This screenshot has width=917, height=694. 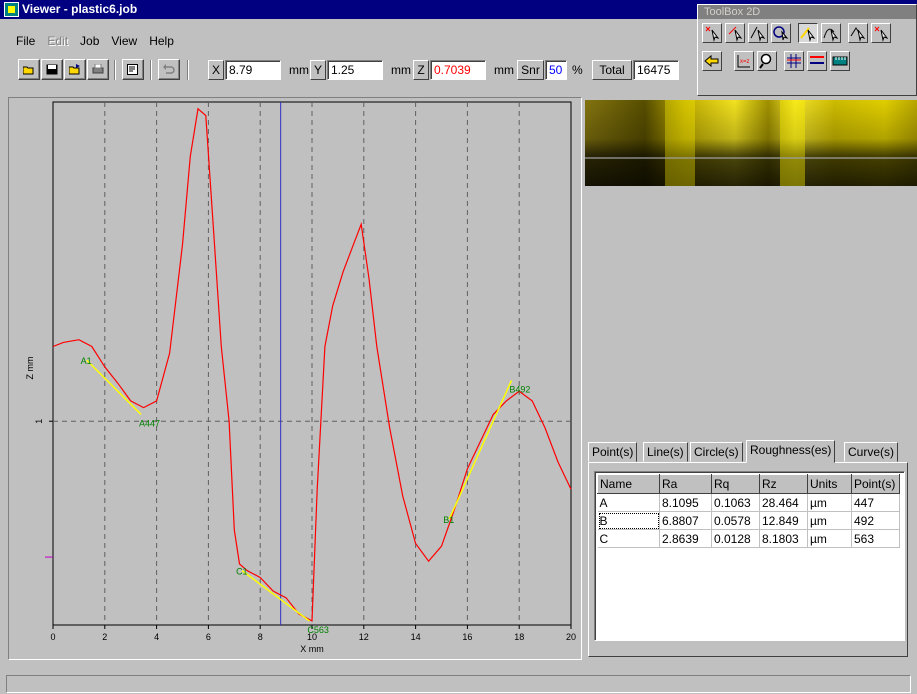 What do you see at coordinates (875, 484) in the screenshot?
I see `column-header-points: Point(s)` at bounding box center [875, 484].